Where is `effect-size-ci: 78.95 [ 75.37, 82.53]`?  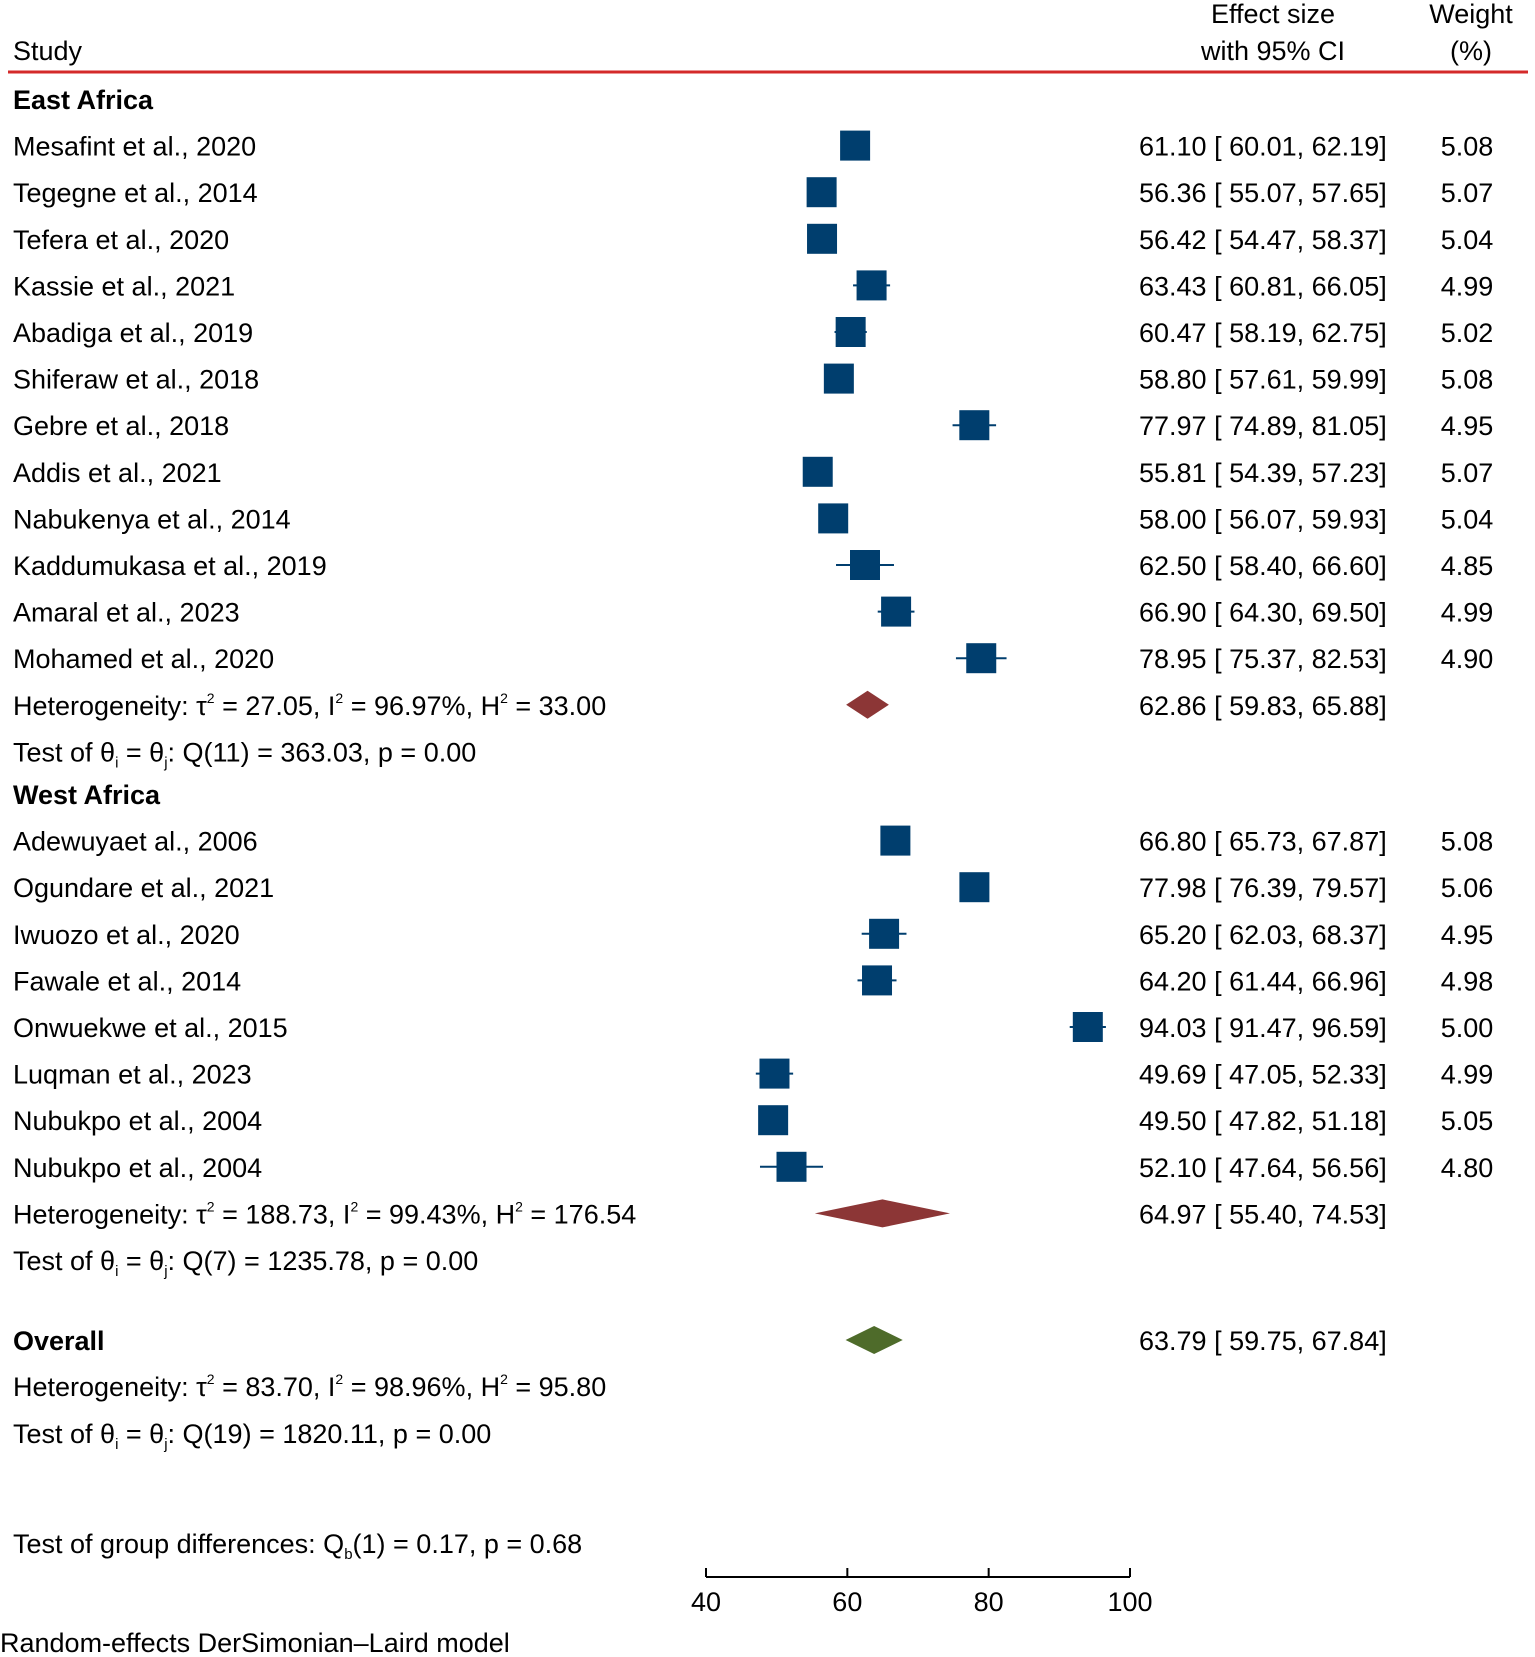
effect-size-ci: 78.95 [ 75.37, 82.53] is located at coordinates (1263, 659).